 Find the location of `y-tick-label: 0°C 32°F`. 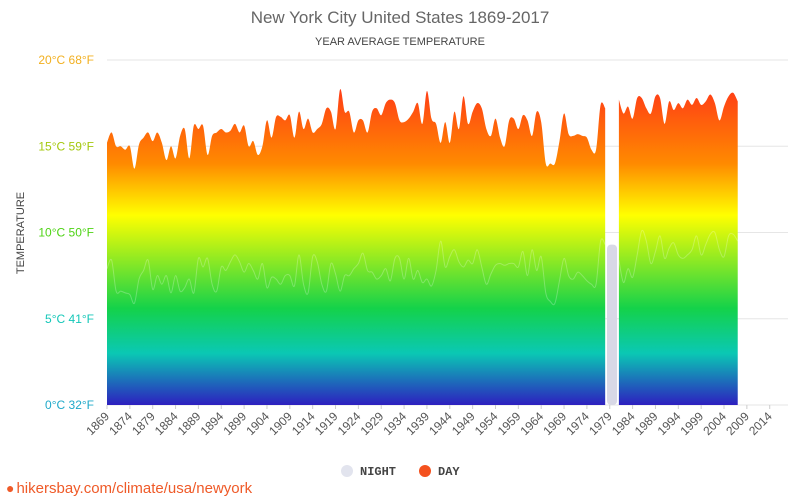

y-tick-label: 0°C 32°F is located at coordinates (69, 405).